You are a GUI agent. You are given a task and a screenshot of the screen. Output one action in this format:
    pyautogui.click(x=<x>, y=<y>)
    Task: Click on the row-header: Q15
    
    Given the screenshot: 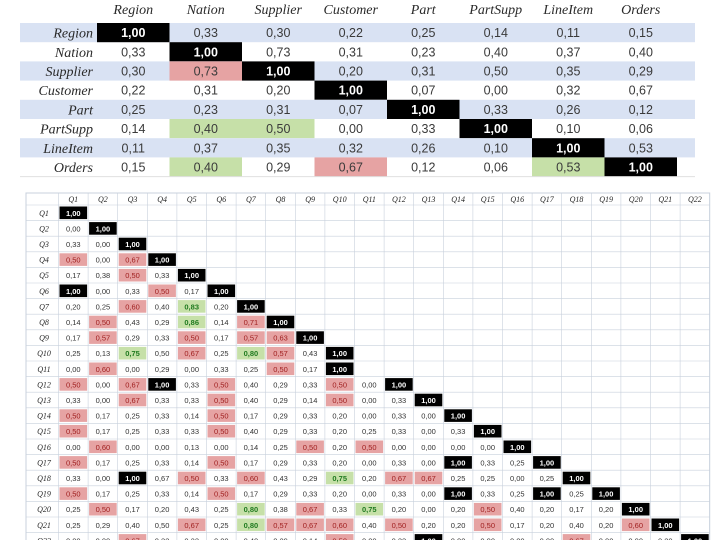 What is the action you would take?
    pyautogui.click(x=44, y=431)
    